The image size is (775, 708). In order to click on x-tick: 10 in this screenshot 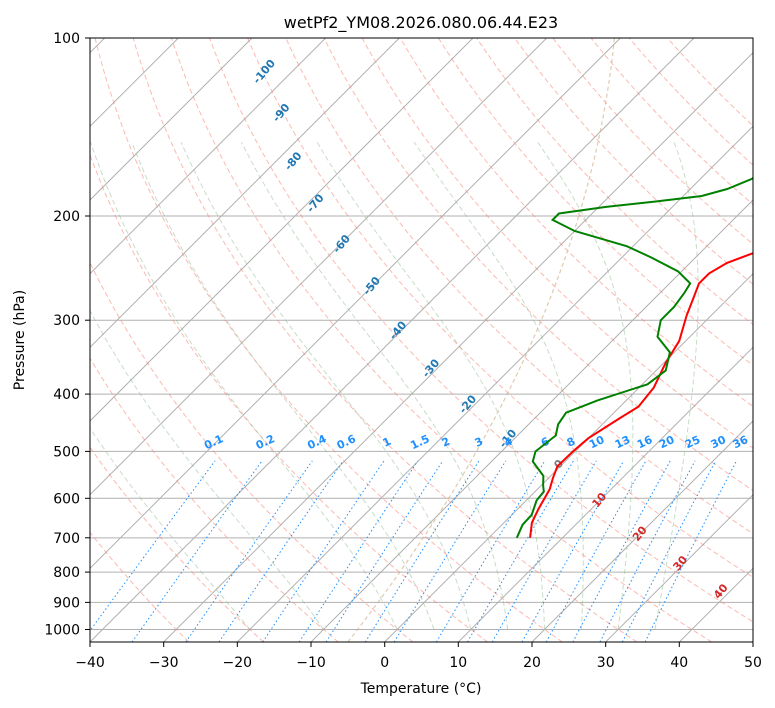, I will do `click(458, 656)`.